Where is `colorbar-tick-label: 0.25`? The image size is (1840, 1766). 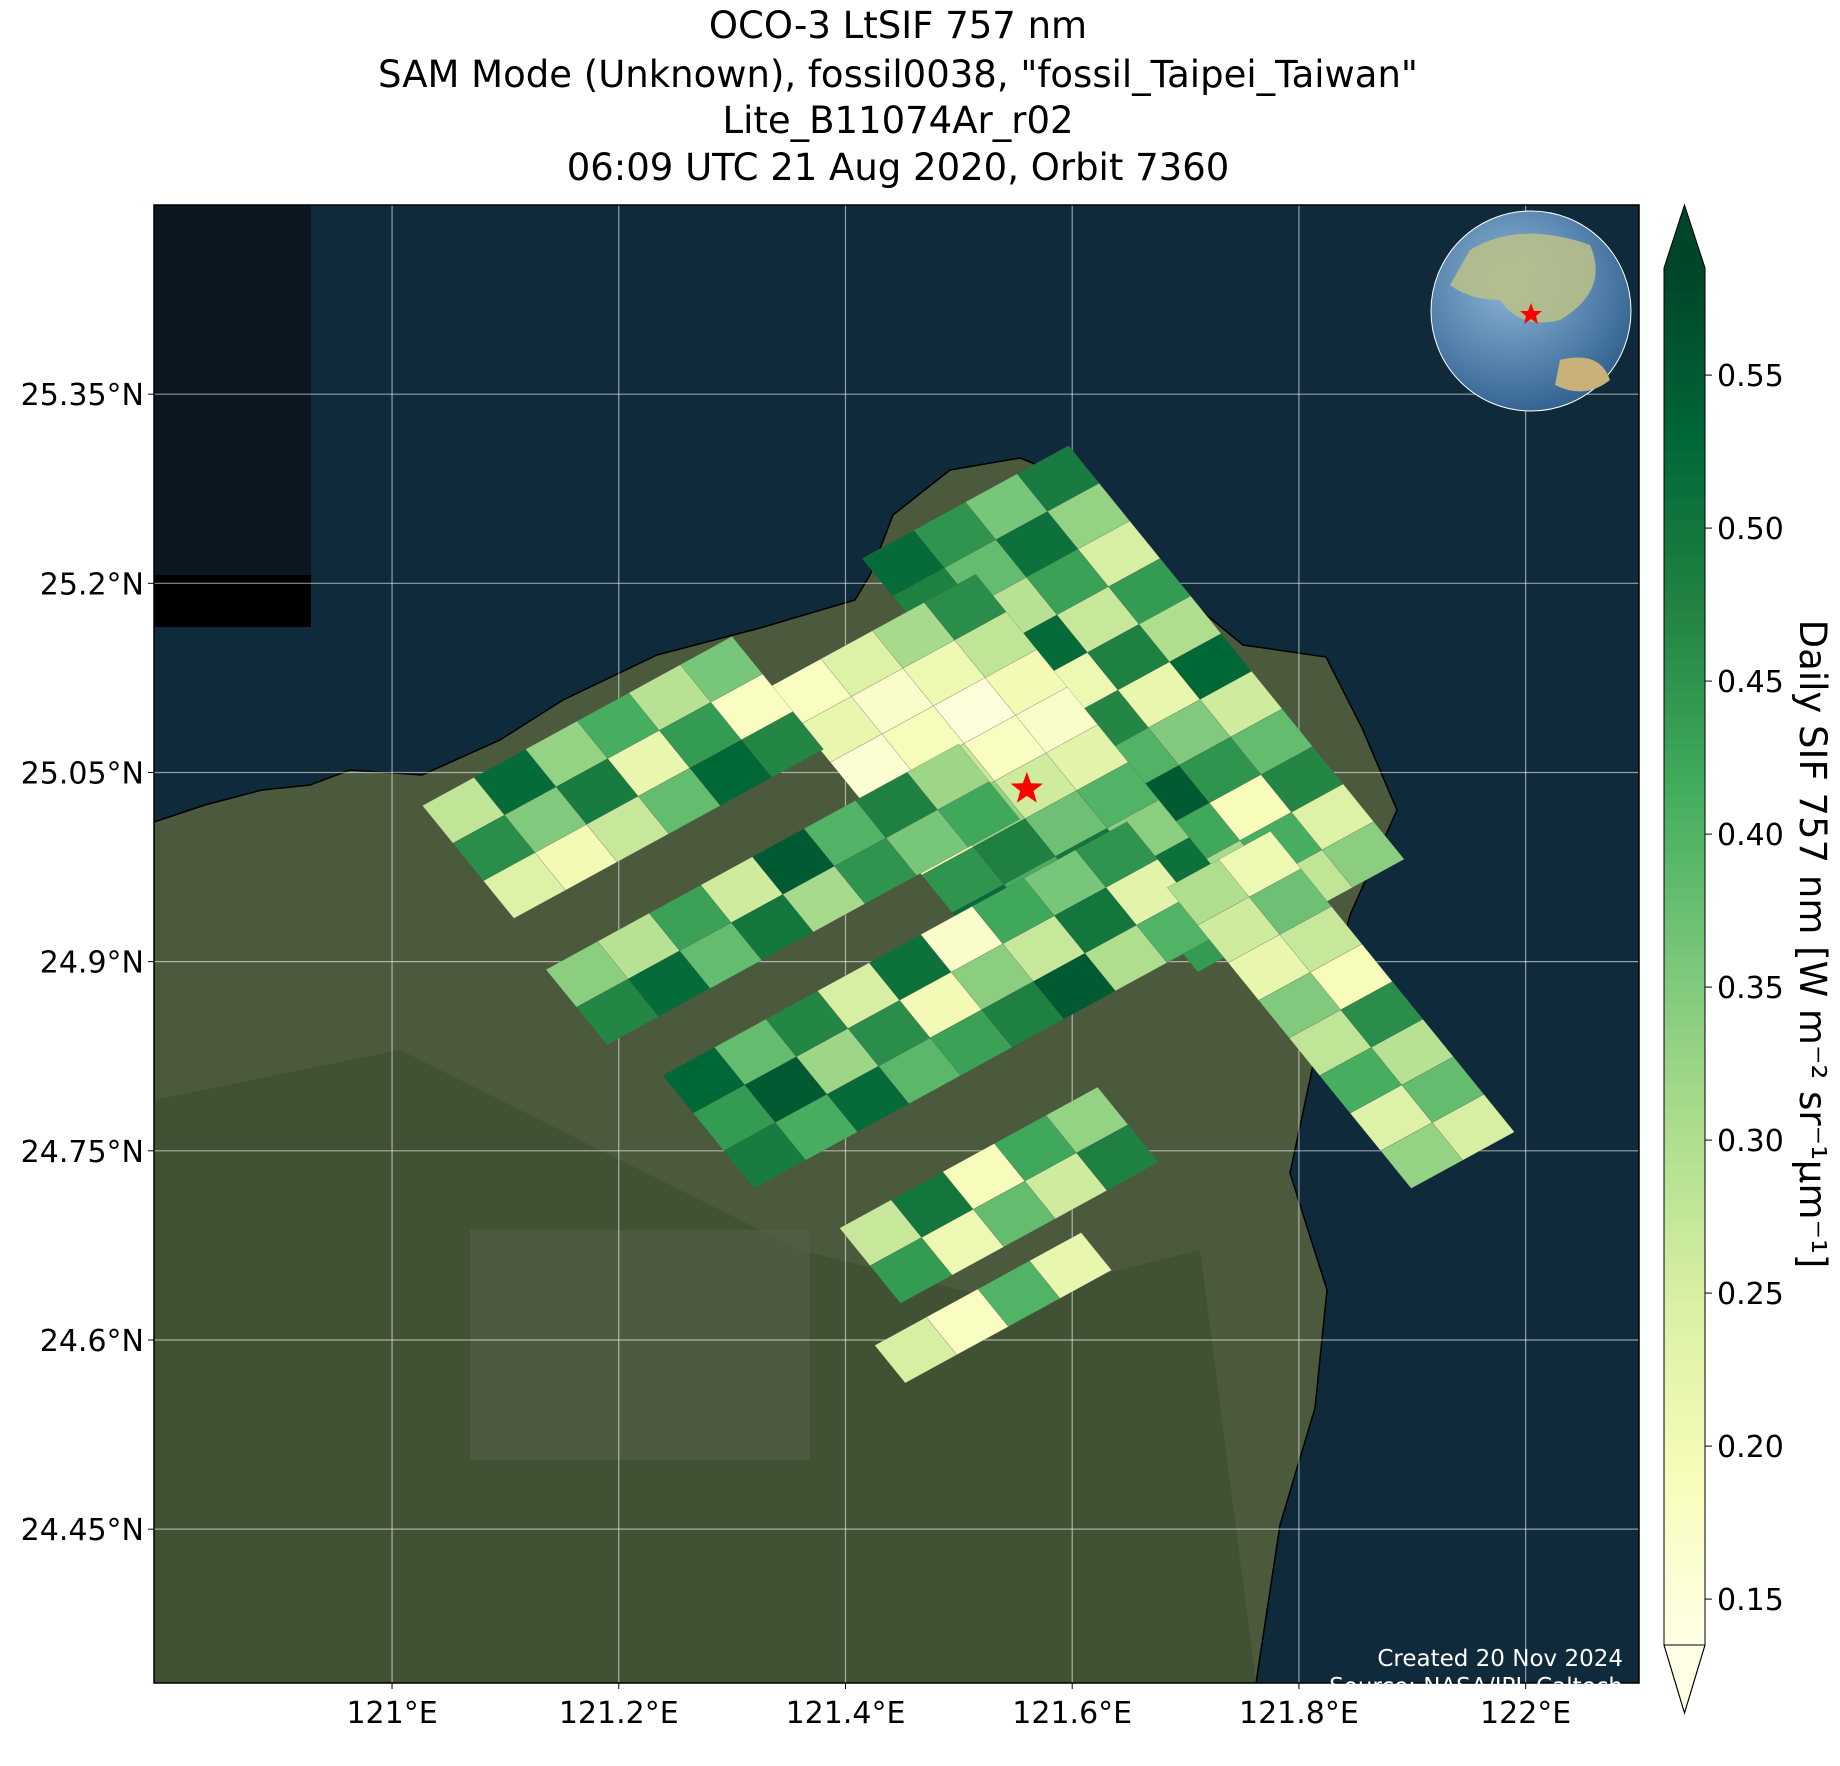 colorbar-tick-label: 0.25 is located at coordinates (1750, 1294).